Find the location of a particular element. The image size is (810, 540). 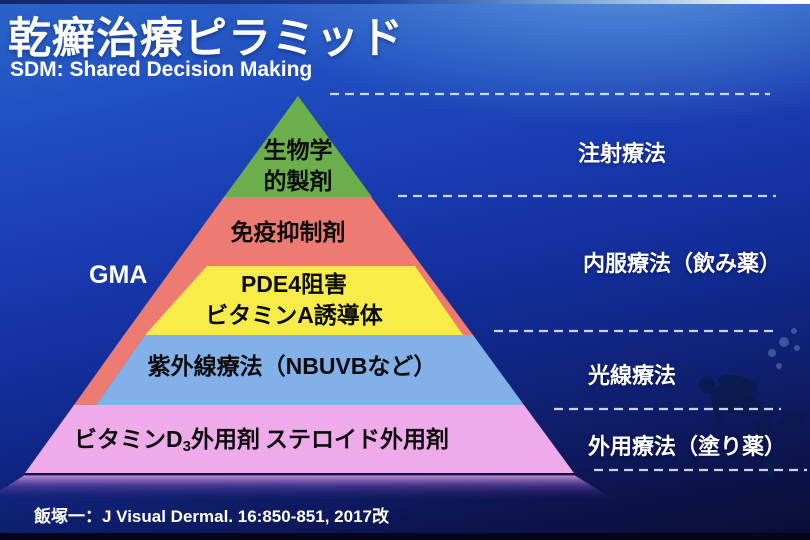

route-label-oral: 内服療法（飲み薬） is located at coordinates (682, 263).